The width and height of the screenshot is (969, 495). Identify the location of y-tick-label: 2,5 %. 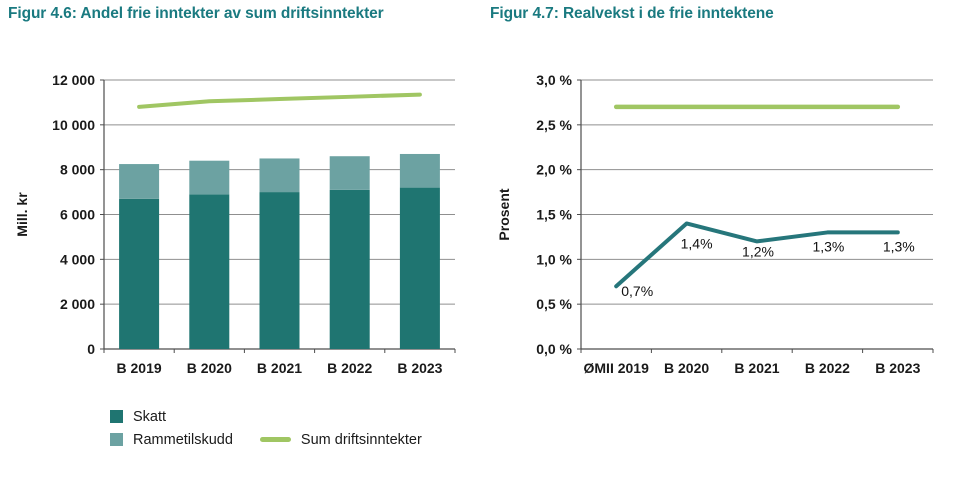
(554, 125).